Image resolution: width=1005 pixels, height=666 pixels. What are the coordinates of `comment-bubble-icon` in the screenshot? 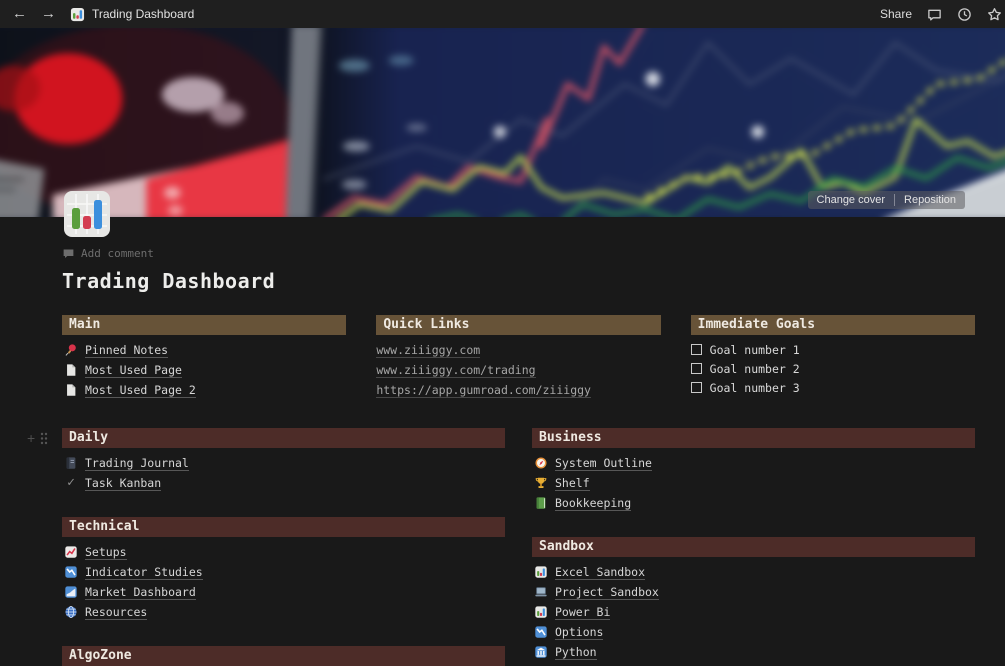 It's located at (68, 253).